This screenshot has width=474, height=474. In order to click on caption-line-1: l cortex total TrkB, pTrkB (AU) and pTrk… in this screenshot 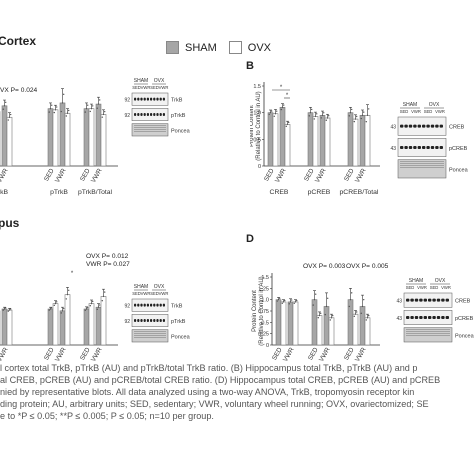, I will do `click(209, 368)`.